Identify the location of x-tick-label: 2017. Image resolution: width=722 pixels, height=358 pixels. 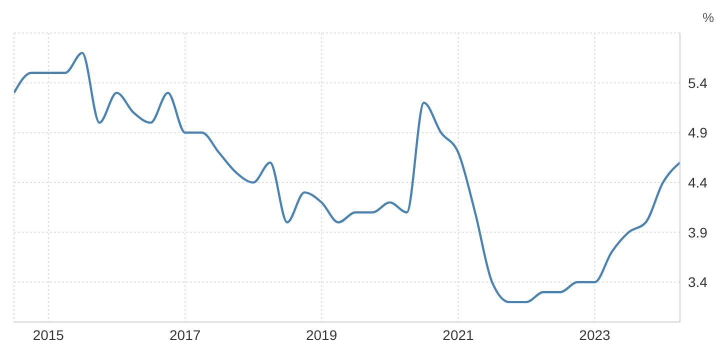
(185, 334).